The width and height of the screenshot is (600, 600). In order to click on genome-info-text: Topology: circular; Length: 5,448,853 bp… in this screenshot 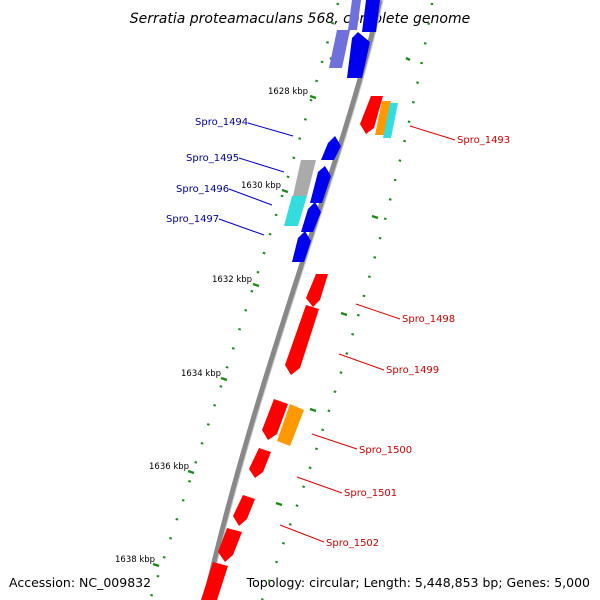, I will do `click(418, 582)`.